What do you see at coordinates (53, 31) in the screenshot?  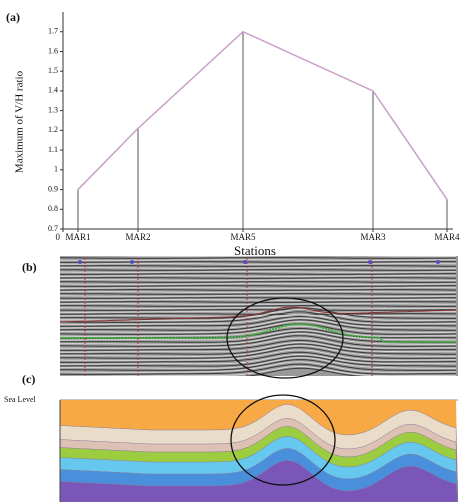 I see `y-tick-label: 1.7` at bounding box center [53, 31].